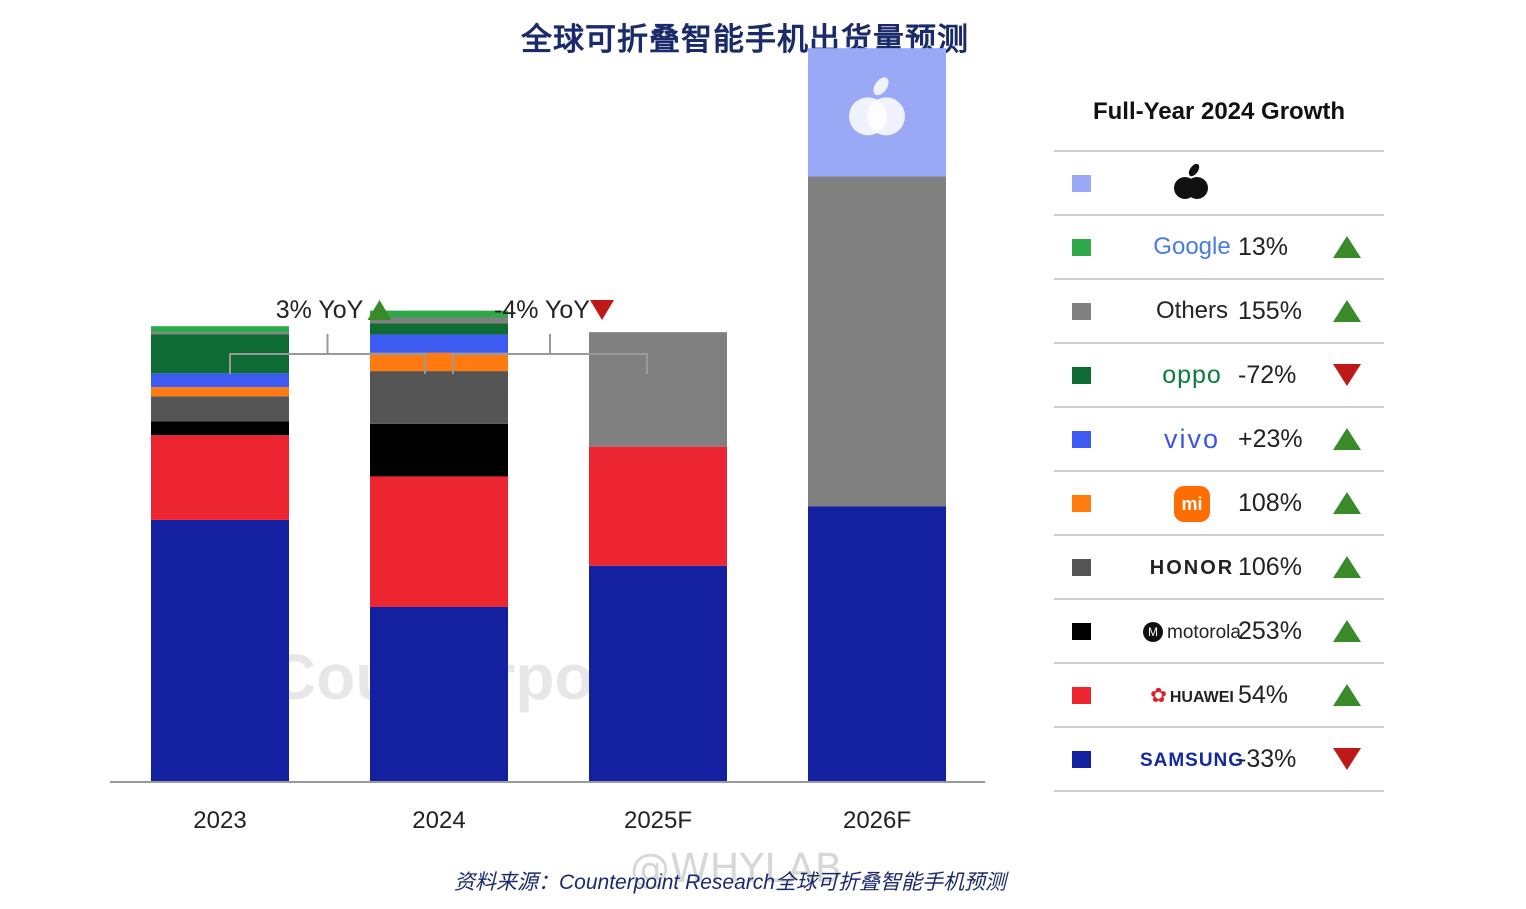  I want to click on legend-logo-text: Google, so click(1192, 246).